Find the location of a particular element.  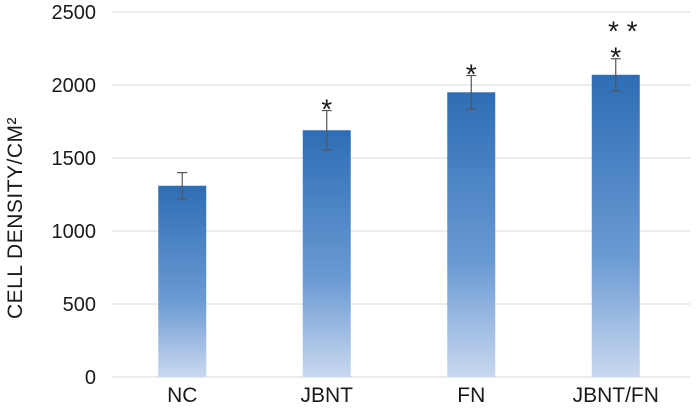

y-tick-label: 1000 is located at coordinates (74, 232).